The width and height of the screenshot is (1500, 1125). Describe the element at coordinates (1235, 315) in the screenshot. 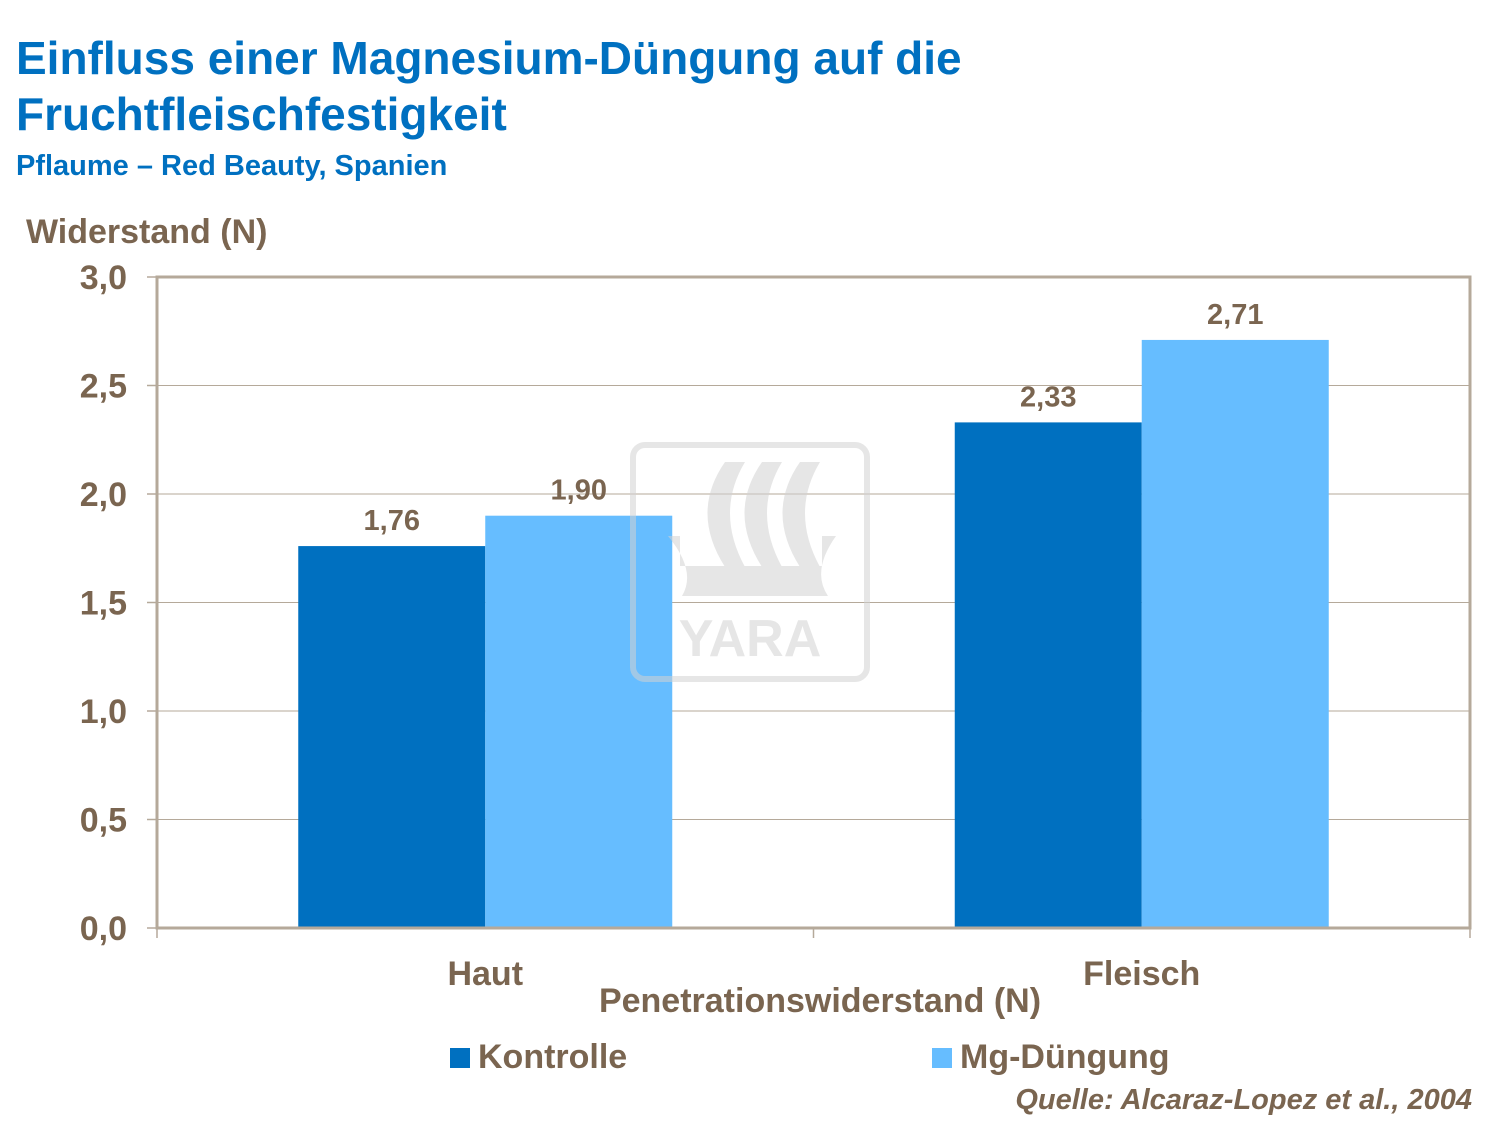

I see `data-label: 2,71` at that location.